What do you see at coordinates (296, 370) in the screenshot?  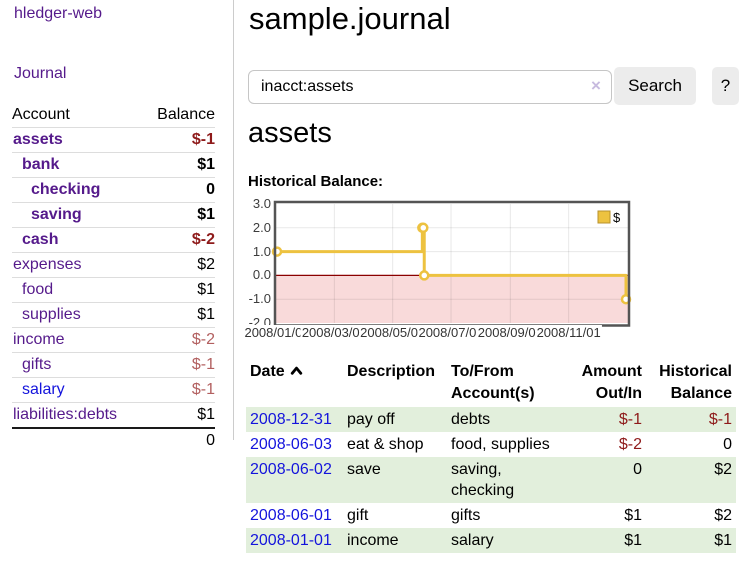 I see `sort-ascending-icon` at bounding box center [296, 370].